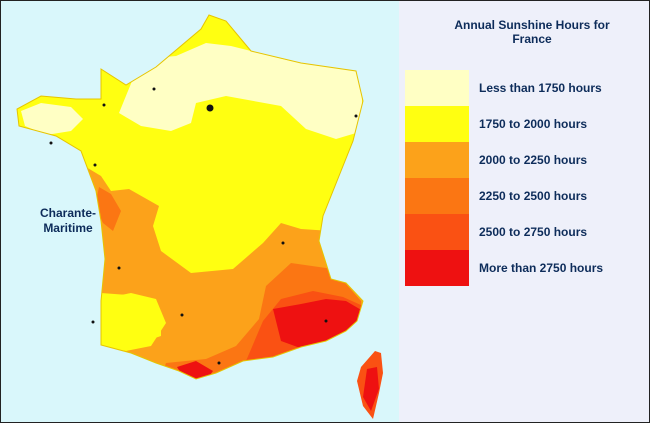 This screenshot has width=650, height=423. What do you see at coordinates (533, 196) in the screenshot?
I see `legend-label: 2250 to 2500 hours` at bounding box center [533, 196].